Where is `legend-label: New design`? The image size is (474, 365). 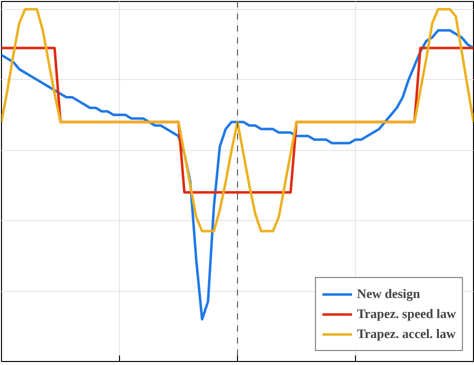 legend-label: New design is located at coordinates (388, 294).